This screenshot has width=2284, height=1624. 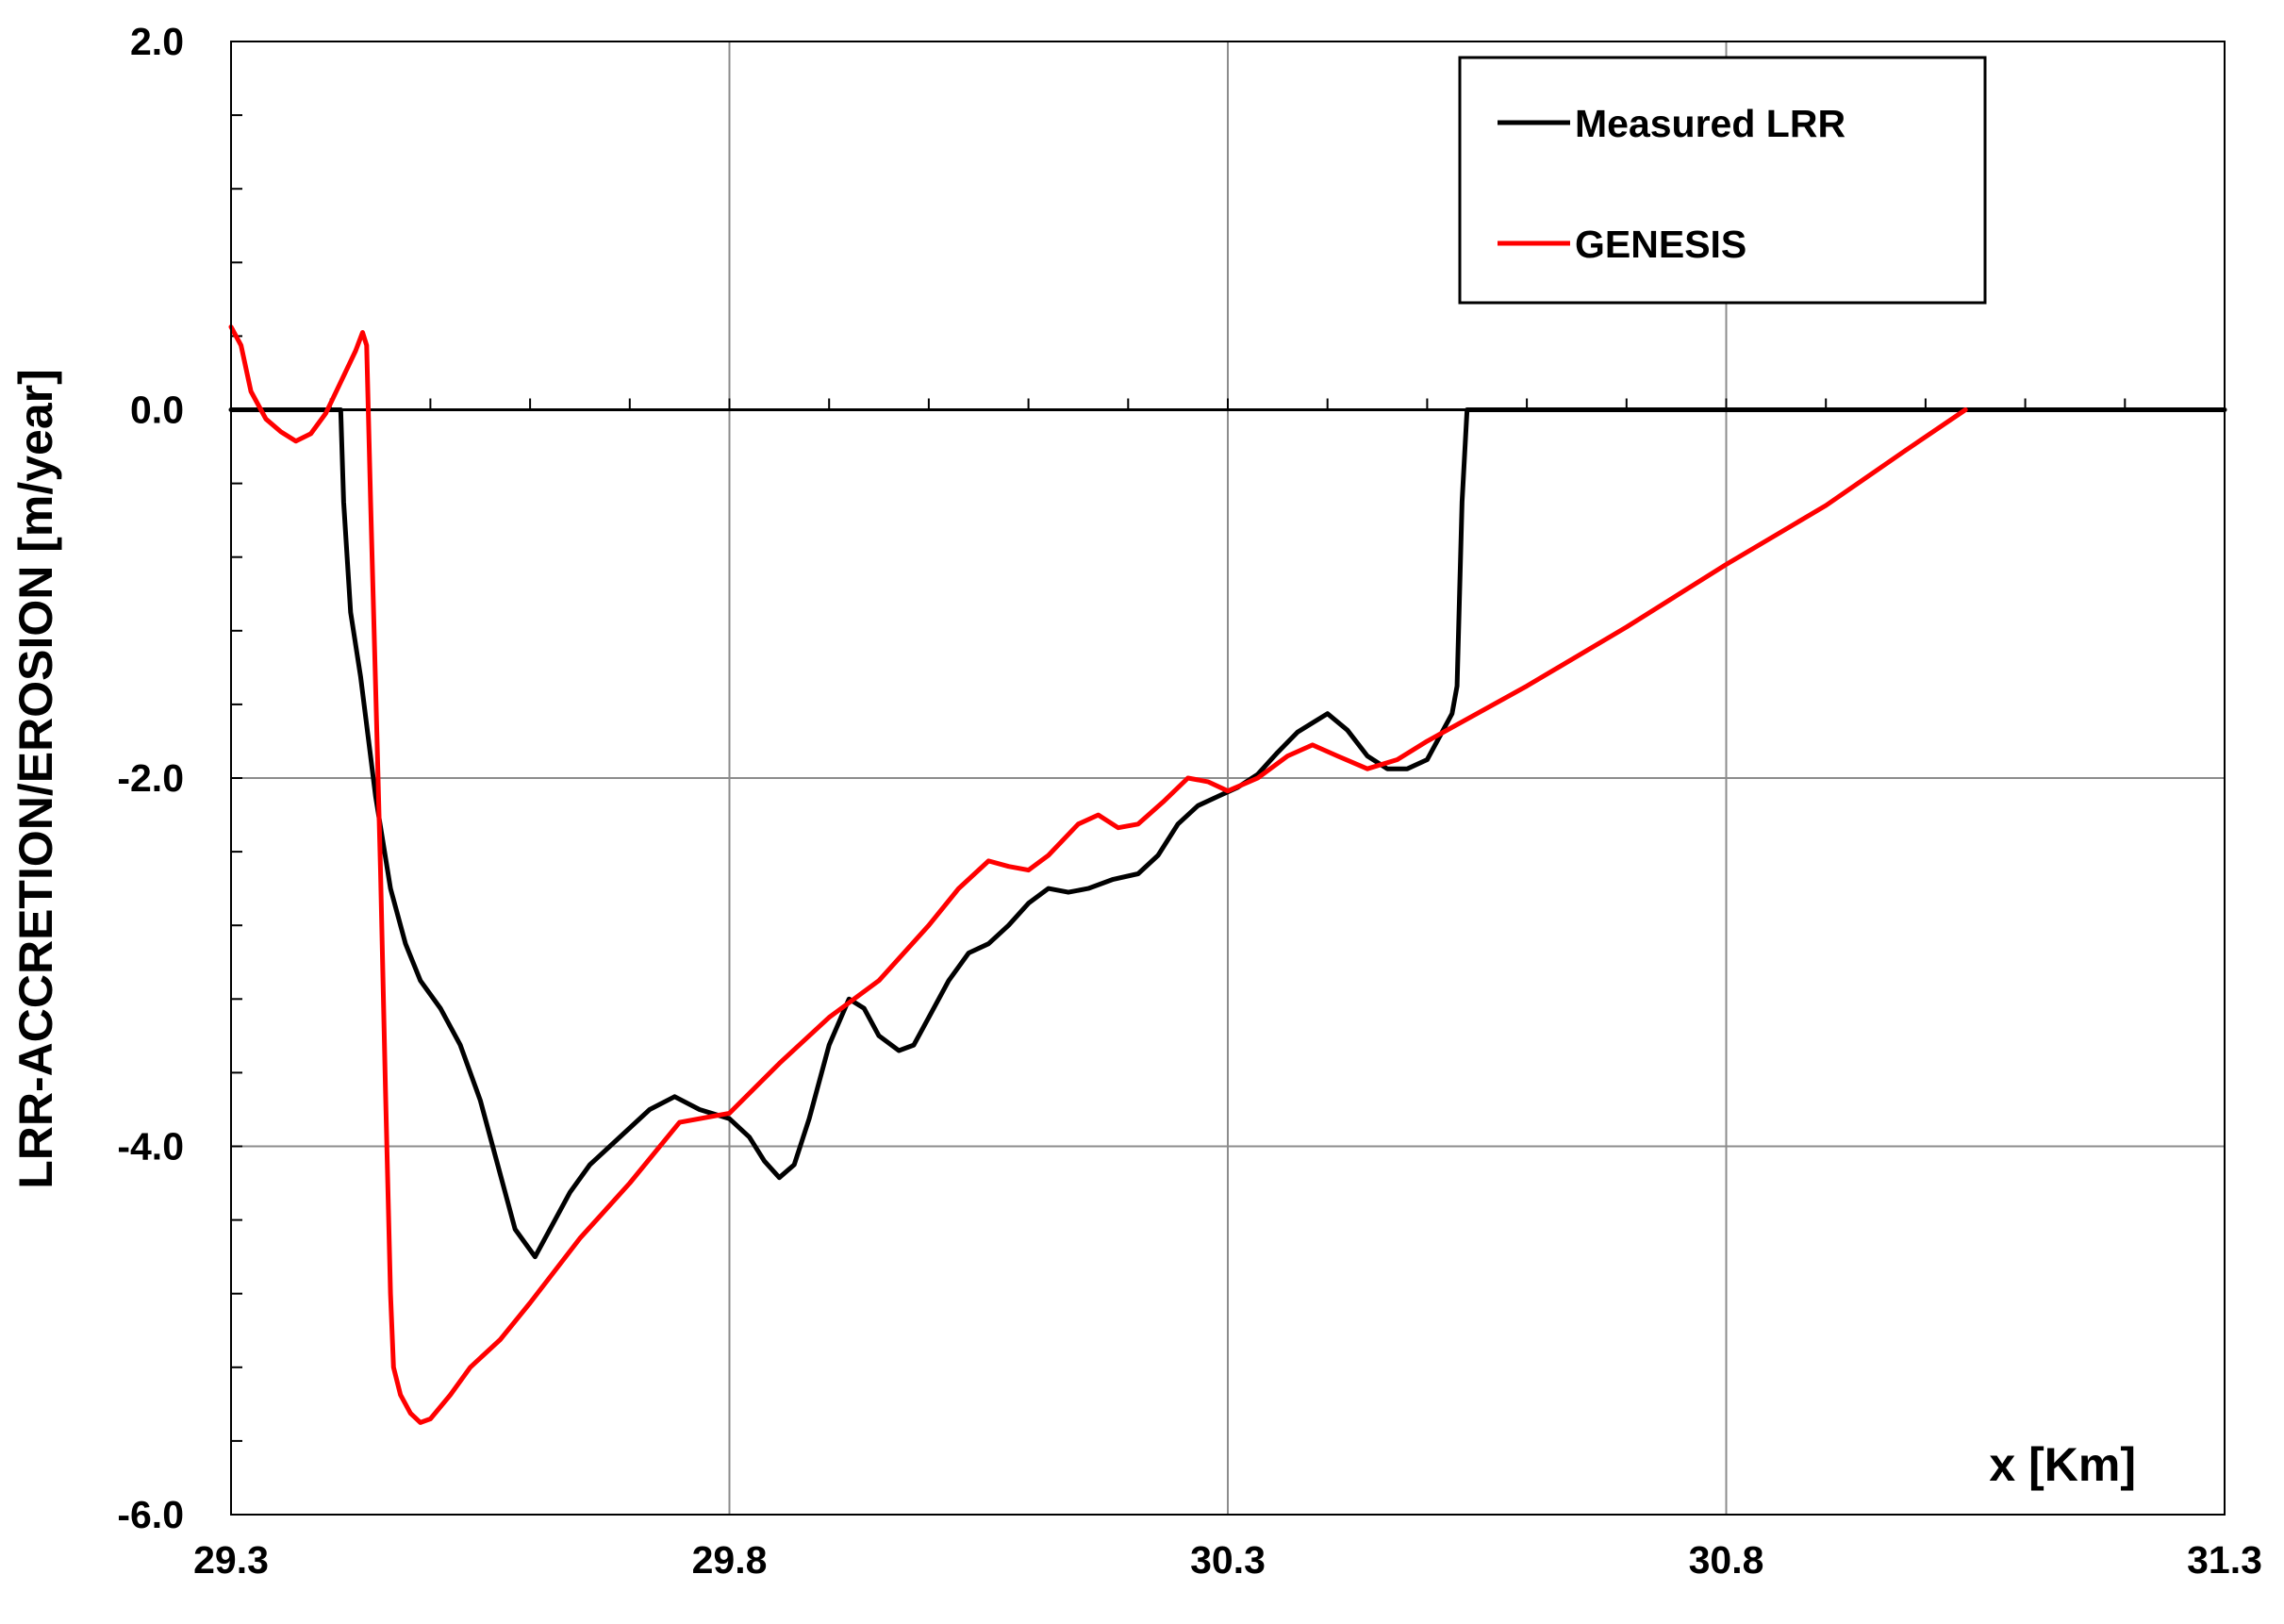 I want to click on legend: Measured LRR GENESIS, so click(x=1722, y=180).